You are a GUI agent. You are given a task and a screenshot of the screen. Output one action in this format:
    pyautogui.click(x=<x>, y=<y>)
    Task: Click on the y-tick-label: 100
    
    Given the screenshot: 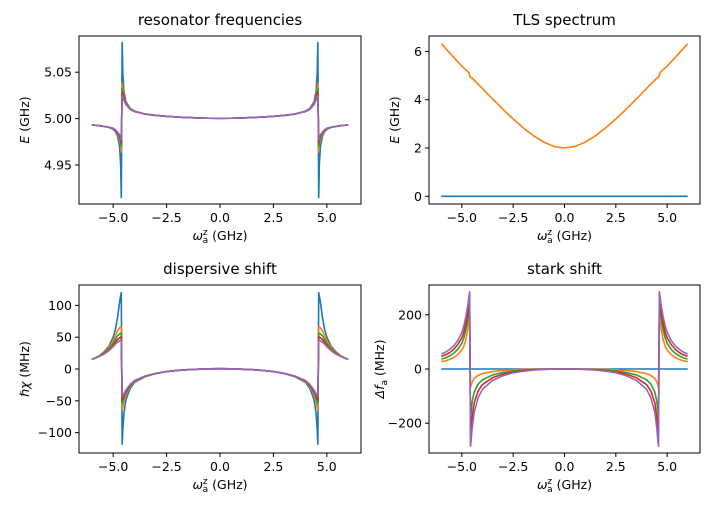 What is the action you would take?
    pyautogui.click(x=60, y=305)
    